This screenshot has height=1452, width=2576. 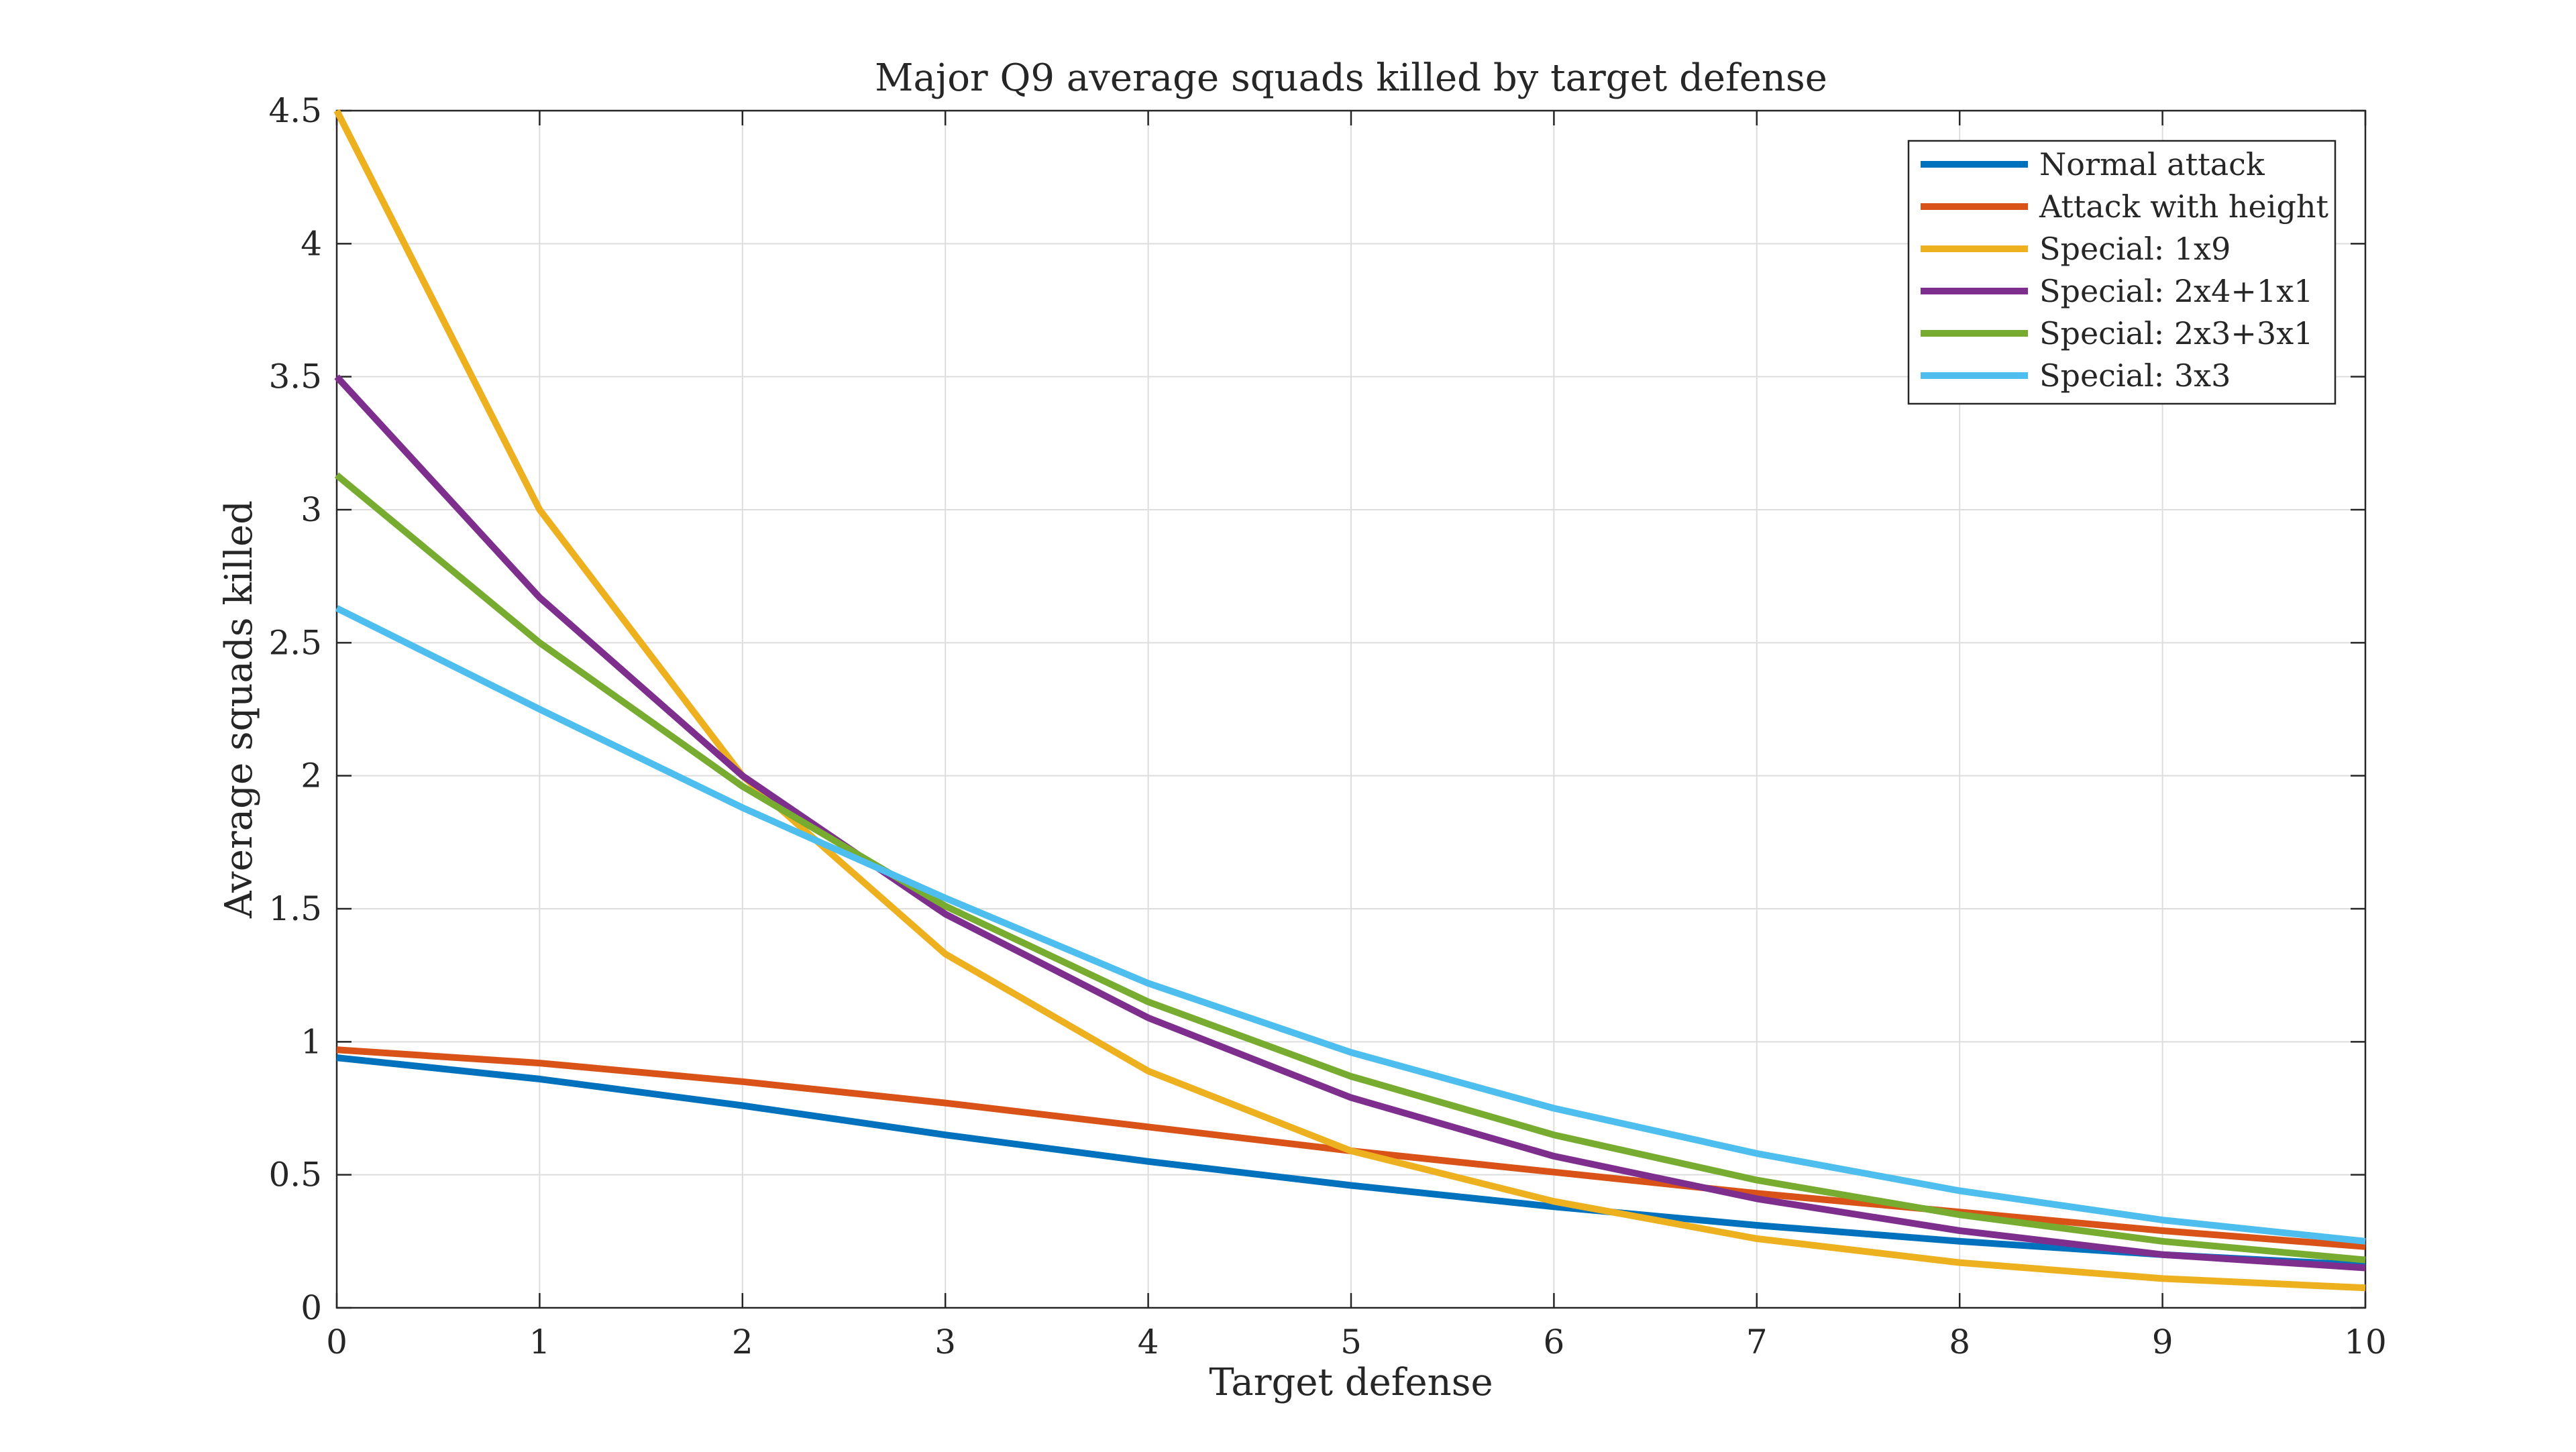 What do you see at coordinates (2163, 1342) in the screenshot?
I see `x-tick-label: 9` at bounding box center [2163, 1342].